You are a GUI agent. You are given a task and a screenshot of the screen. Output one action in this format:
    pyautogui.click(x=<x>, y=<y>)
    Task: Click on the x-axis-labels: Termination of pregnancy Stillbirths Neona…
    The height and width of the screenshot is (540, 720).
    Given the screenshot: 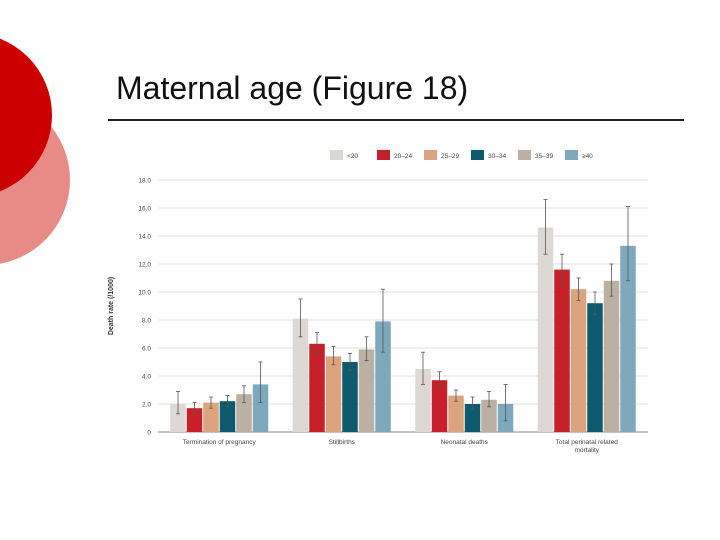 What is the action you would take?
    pyautogui.click(x=400, y=446)
    